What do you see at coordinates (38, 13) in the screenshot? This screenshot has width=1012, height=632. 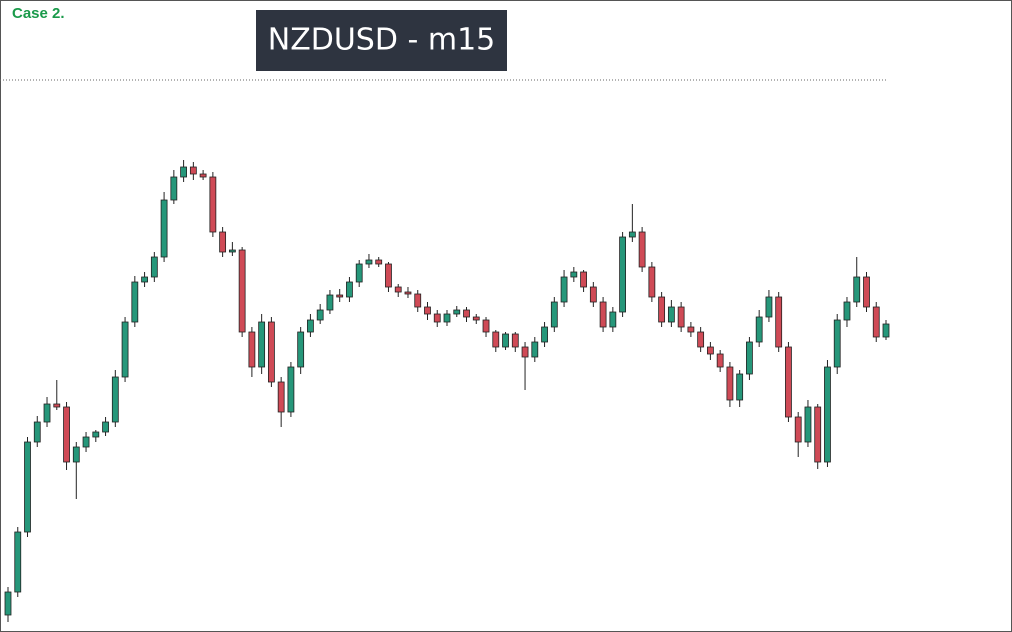 I see `annotation: Case 2.` at bounding box center [38, 13].